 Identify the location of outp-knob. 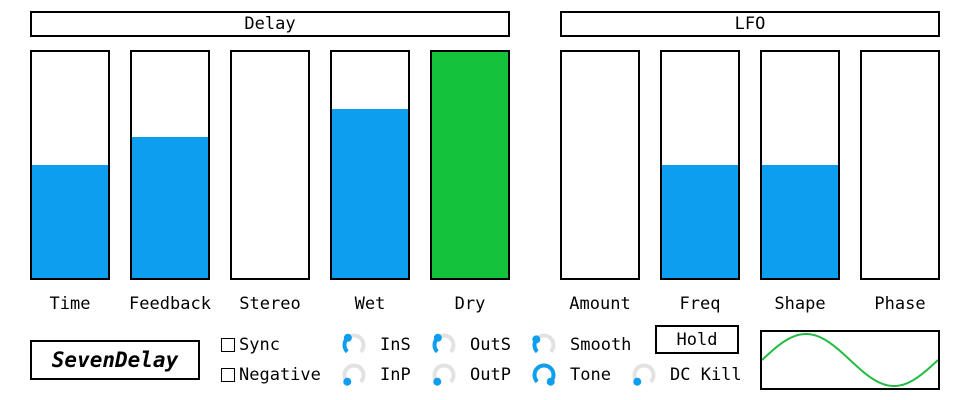
(444, 375).